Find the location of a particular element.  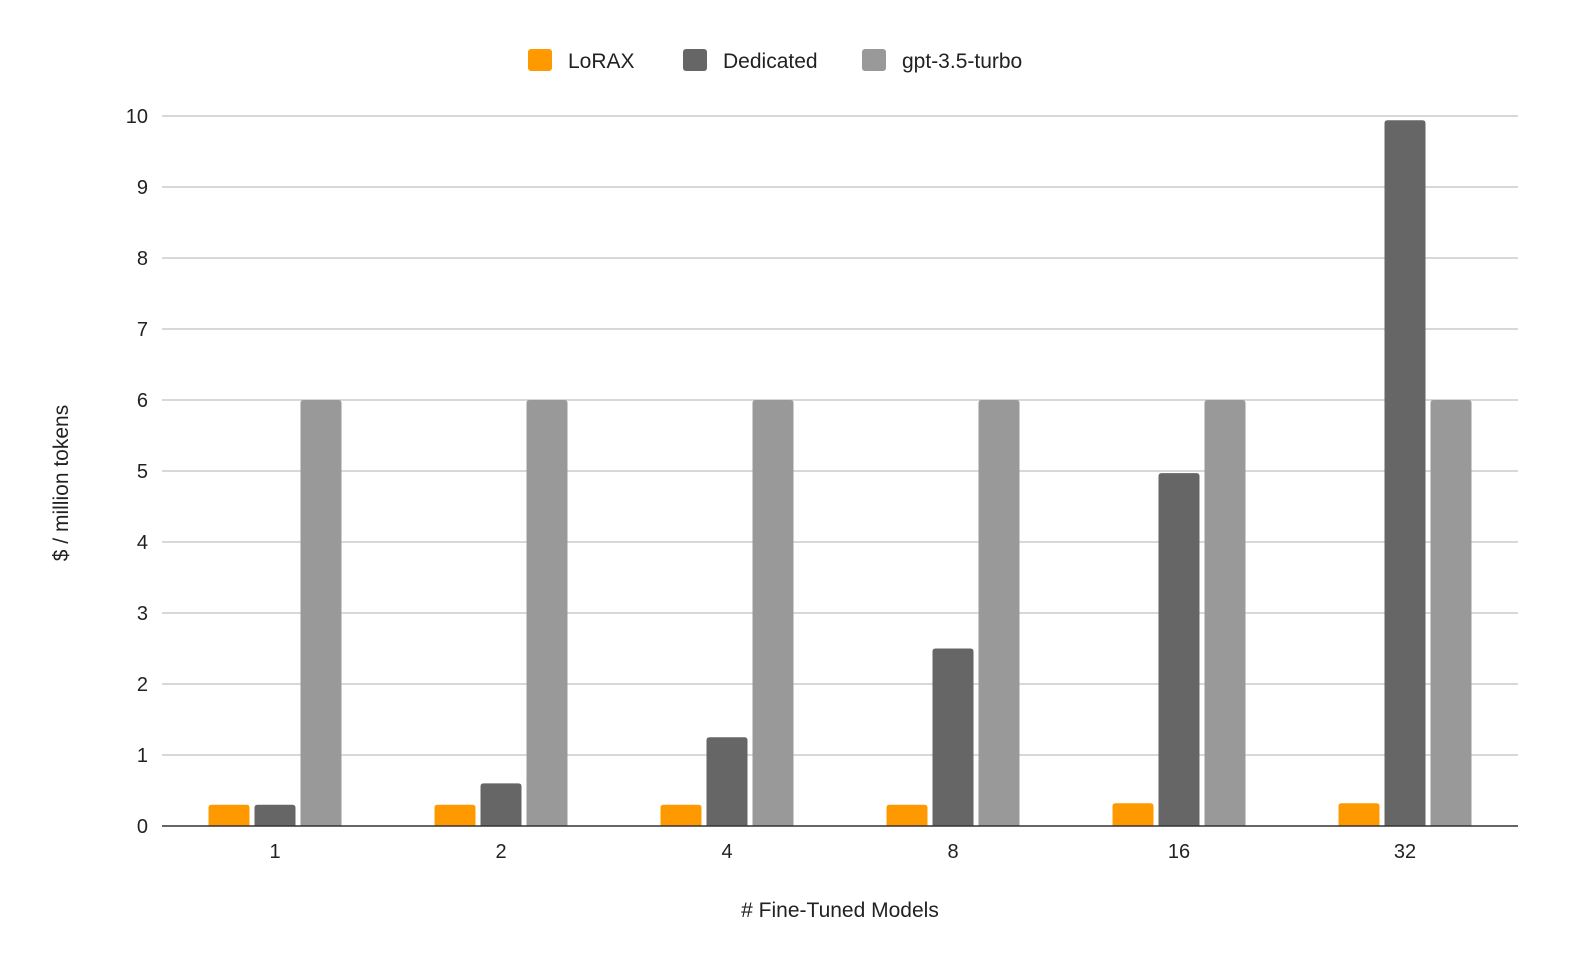

y-tick-label: 3 is located at coordinates (142, 614).